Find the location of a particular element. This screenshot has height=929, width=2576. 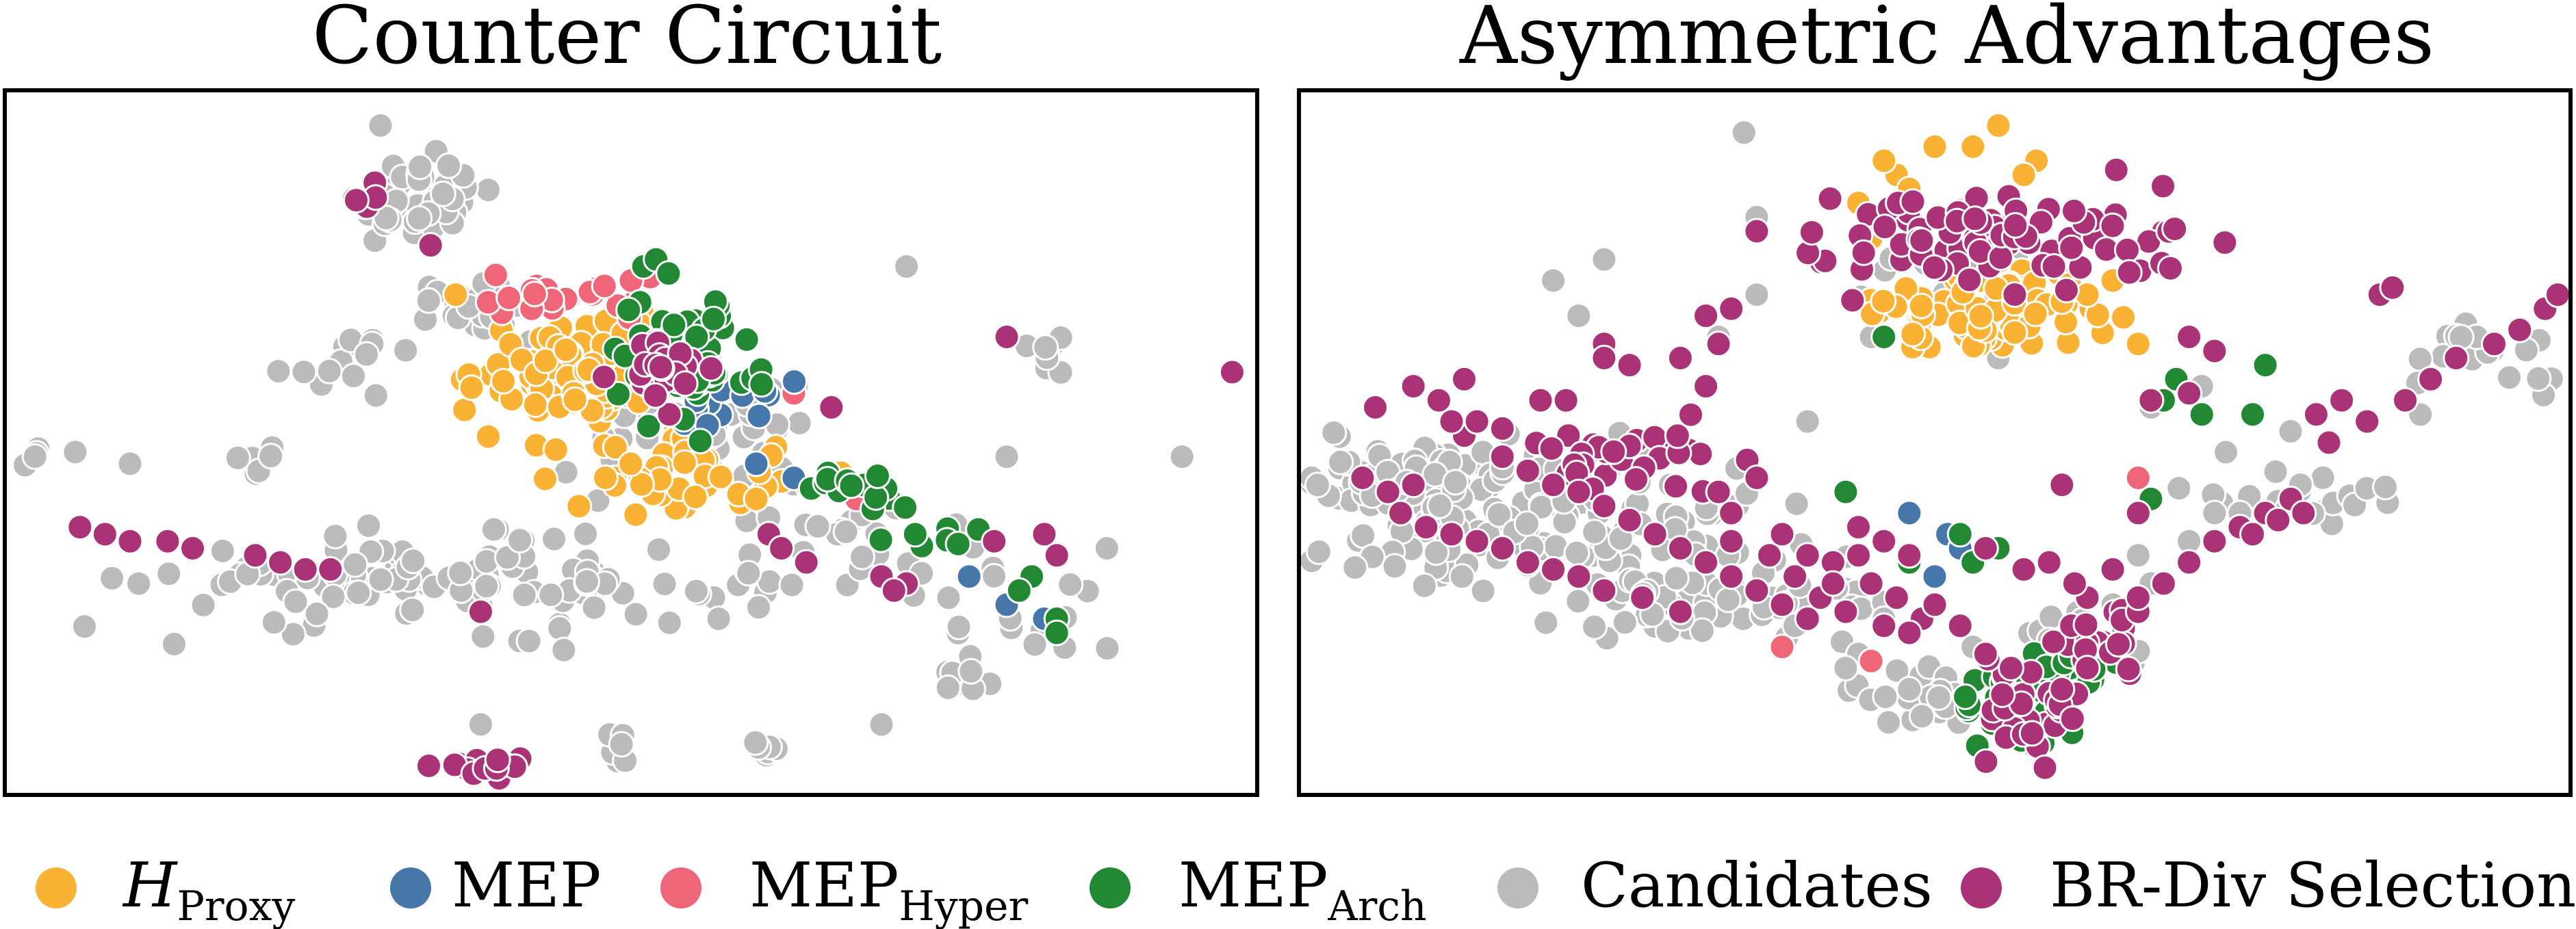

legend-label-br-div-selections-main: BR-Div Selections is located at coordinates (2313, 885).